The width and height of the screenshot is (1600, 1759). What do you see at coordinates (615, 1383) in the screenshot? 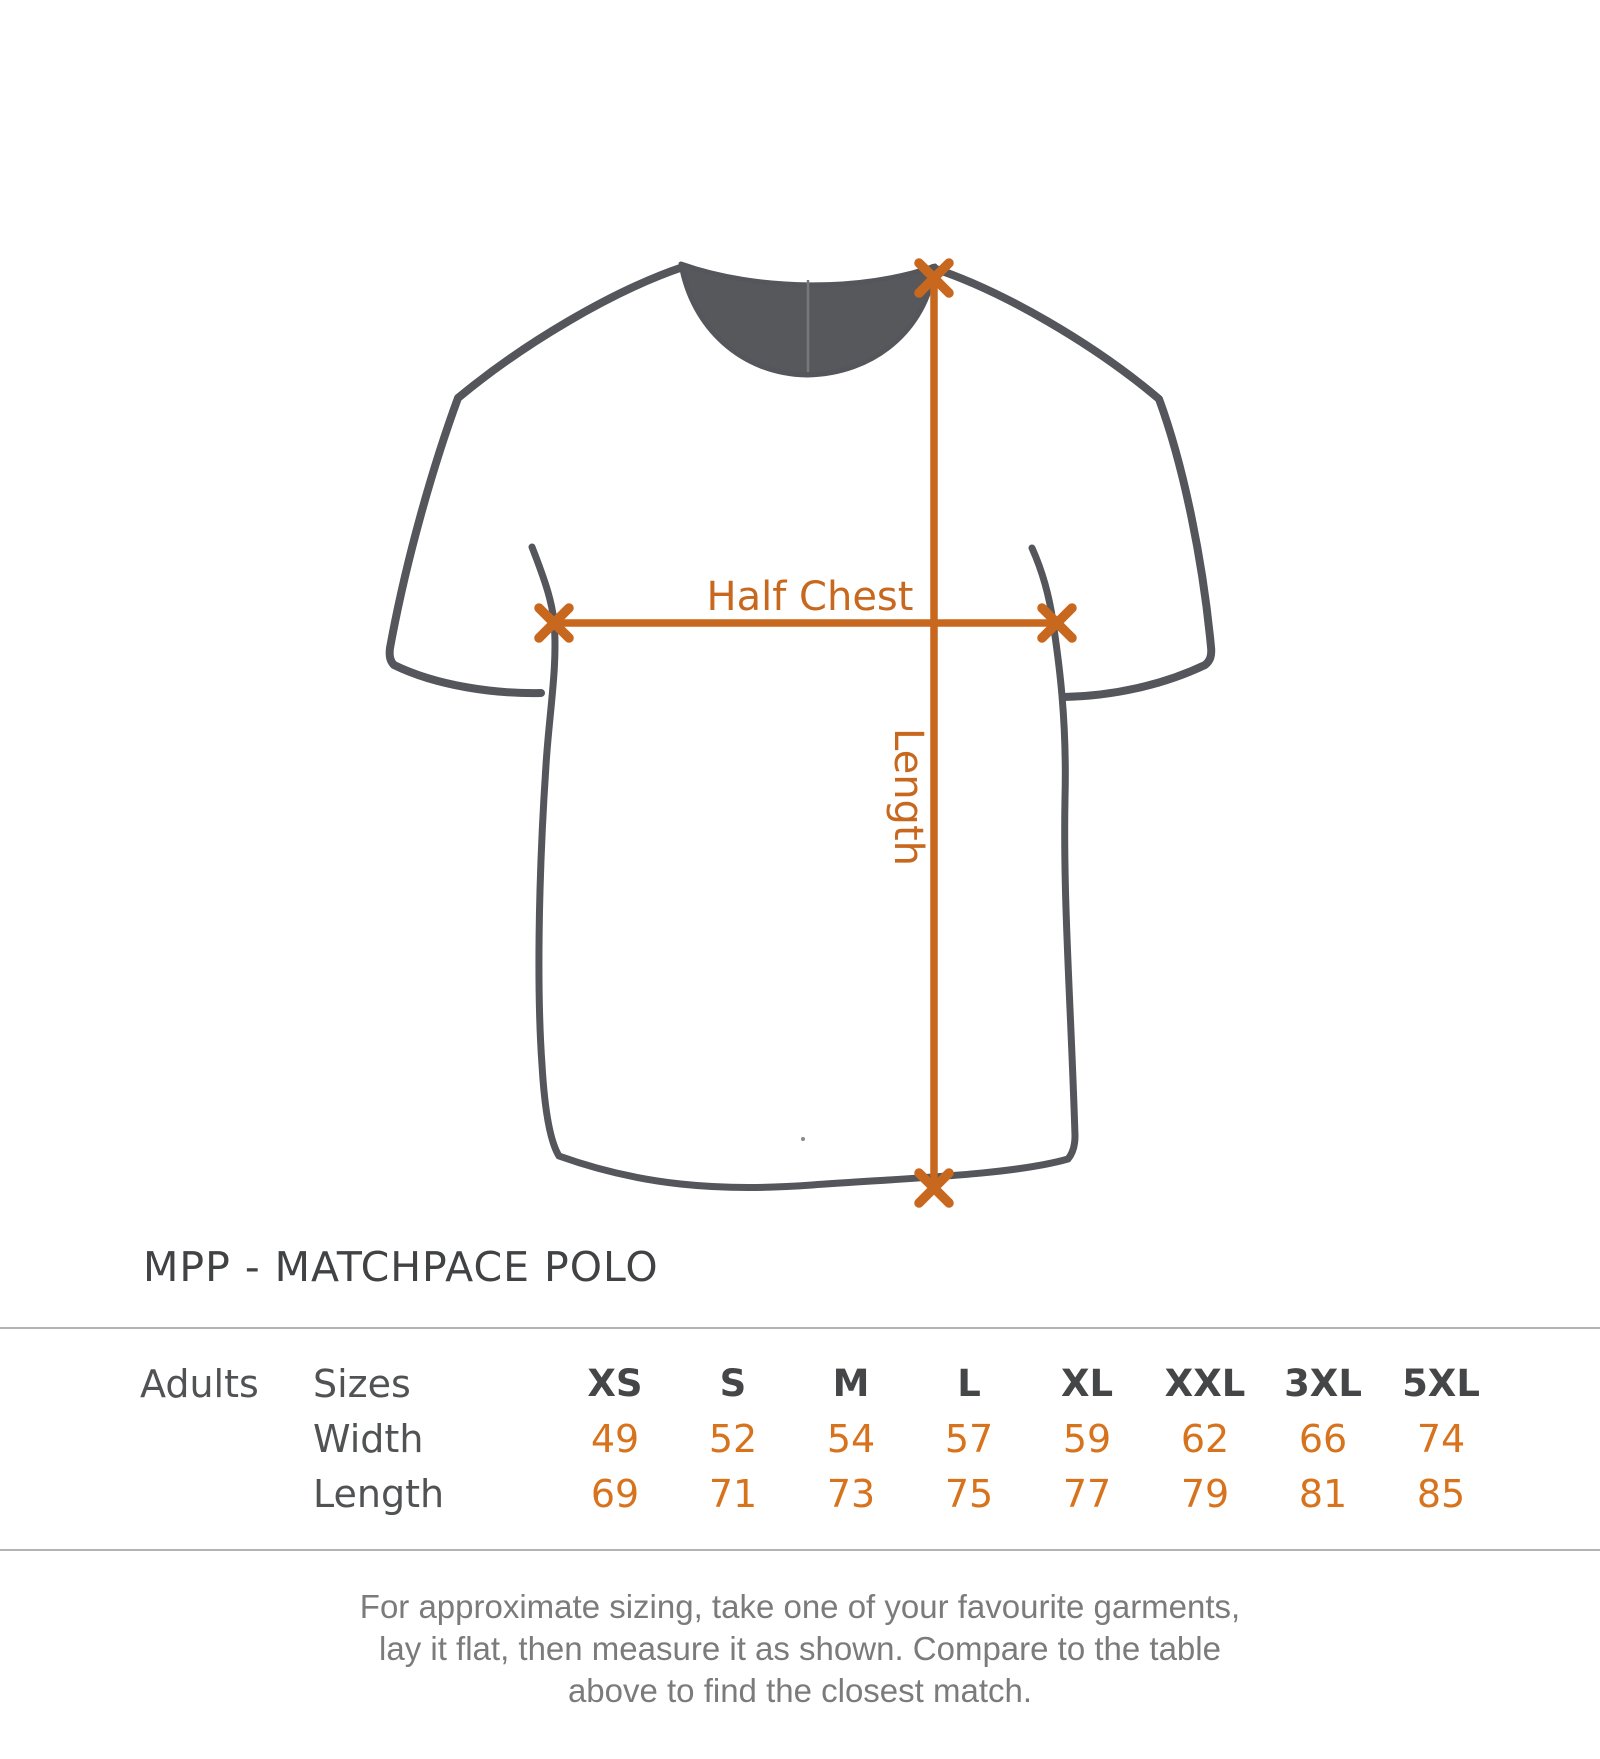
I see `size-header-xs: XS` at bounding box center [615, 1383].